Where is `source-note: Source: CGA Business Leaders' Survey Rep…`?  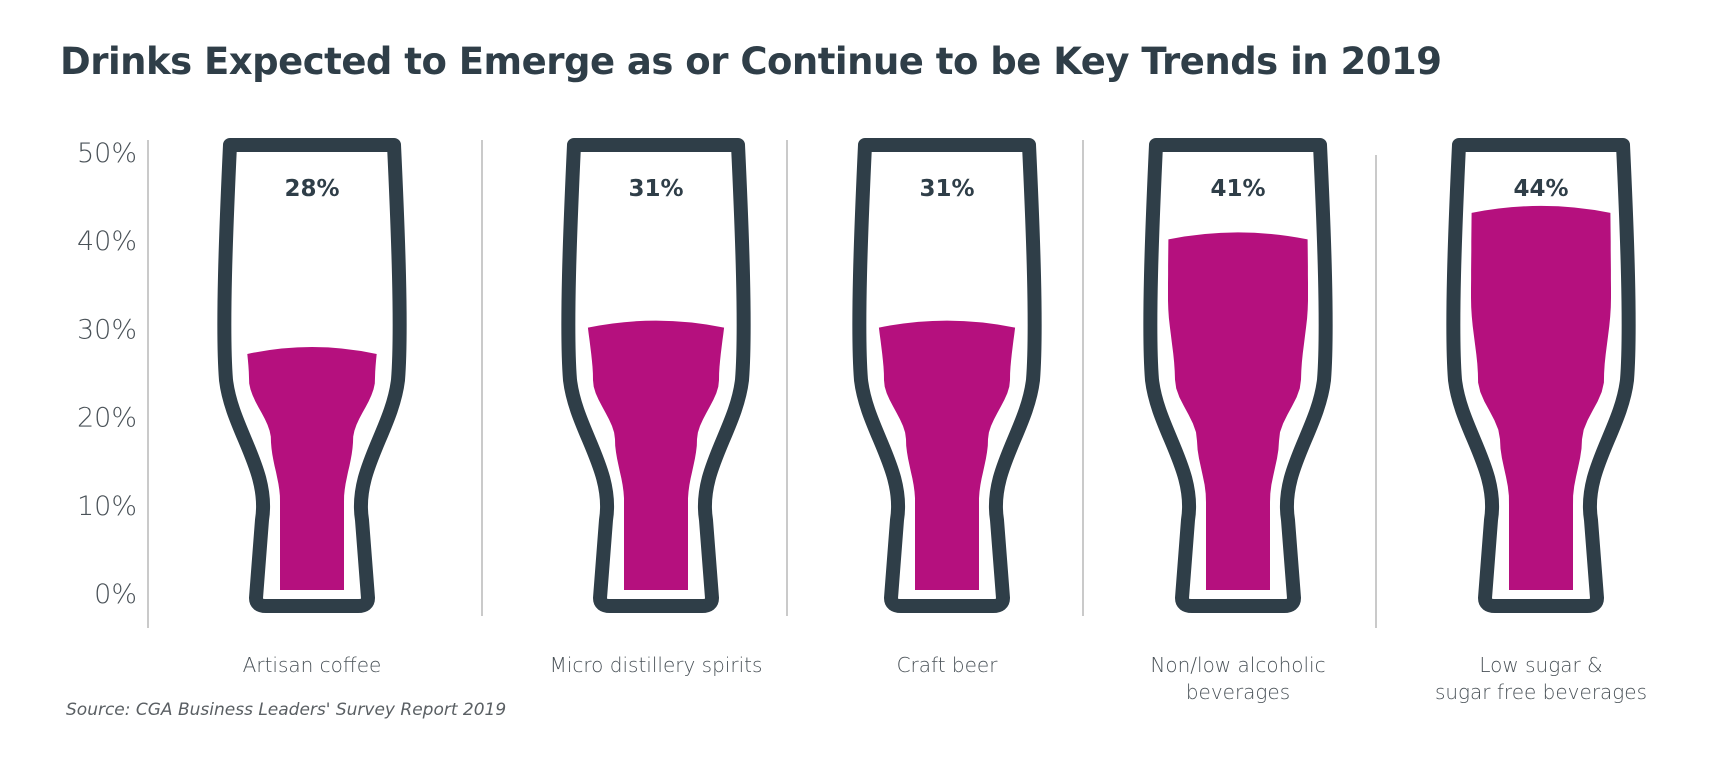
source-note: Source: CGA Business Leaders' Survey Rep… is located at coordinates (286, 710).